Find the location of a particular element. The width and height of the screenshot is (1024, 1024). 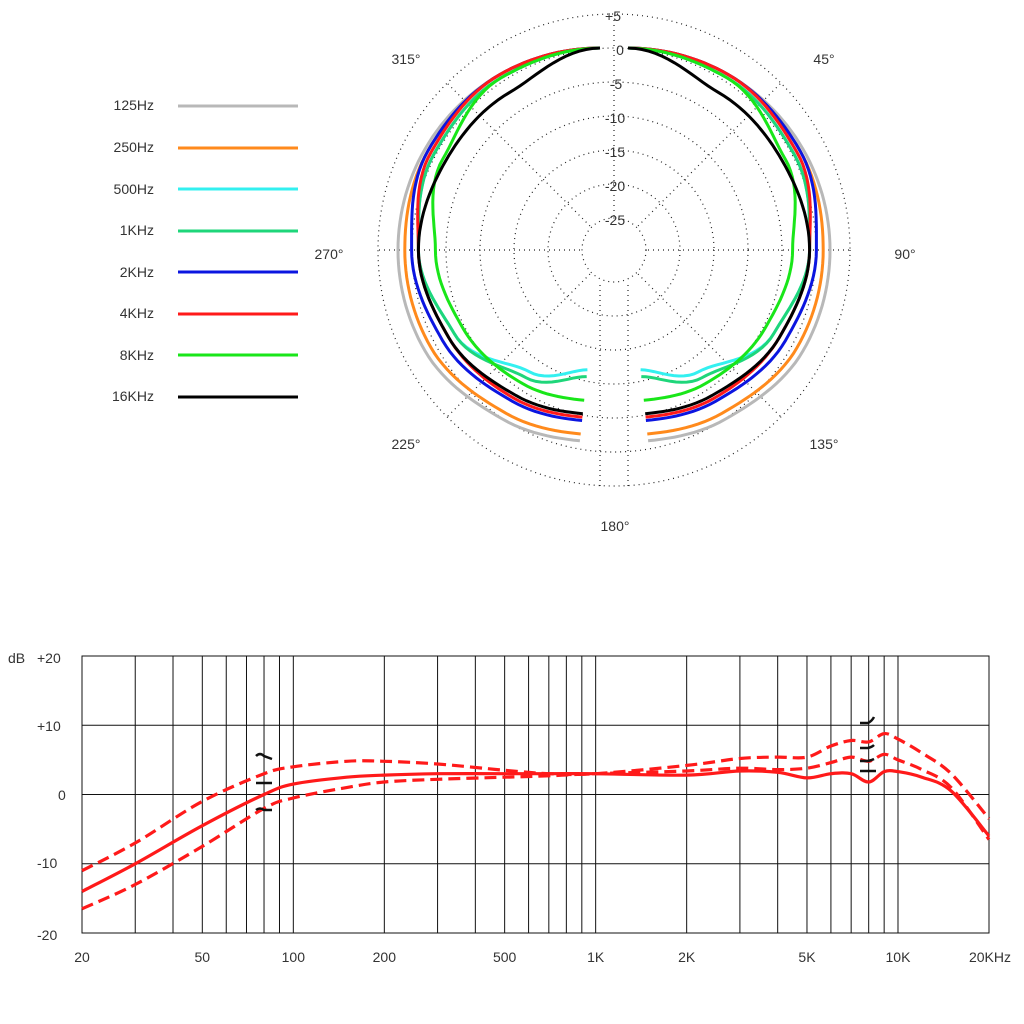

legend-item-4khz: 4KHz is located at coordinates (209, 313).